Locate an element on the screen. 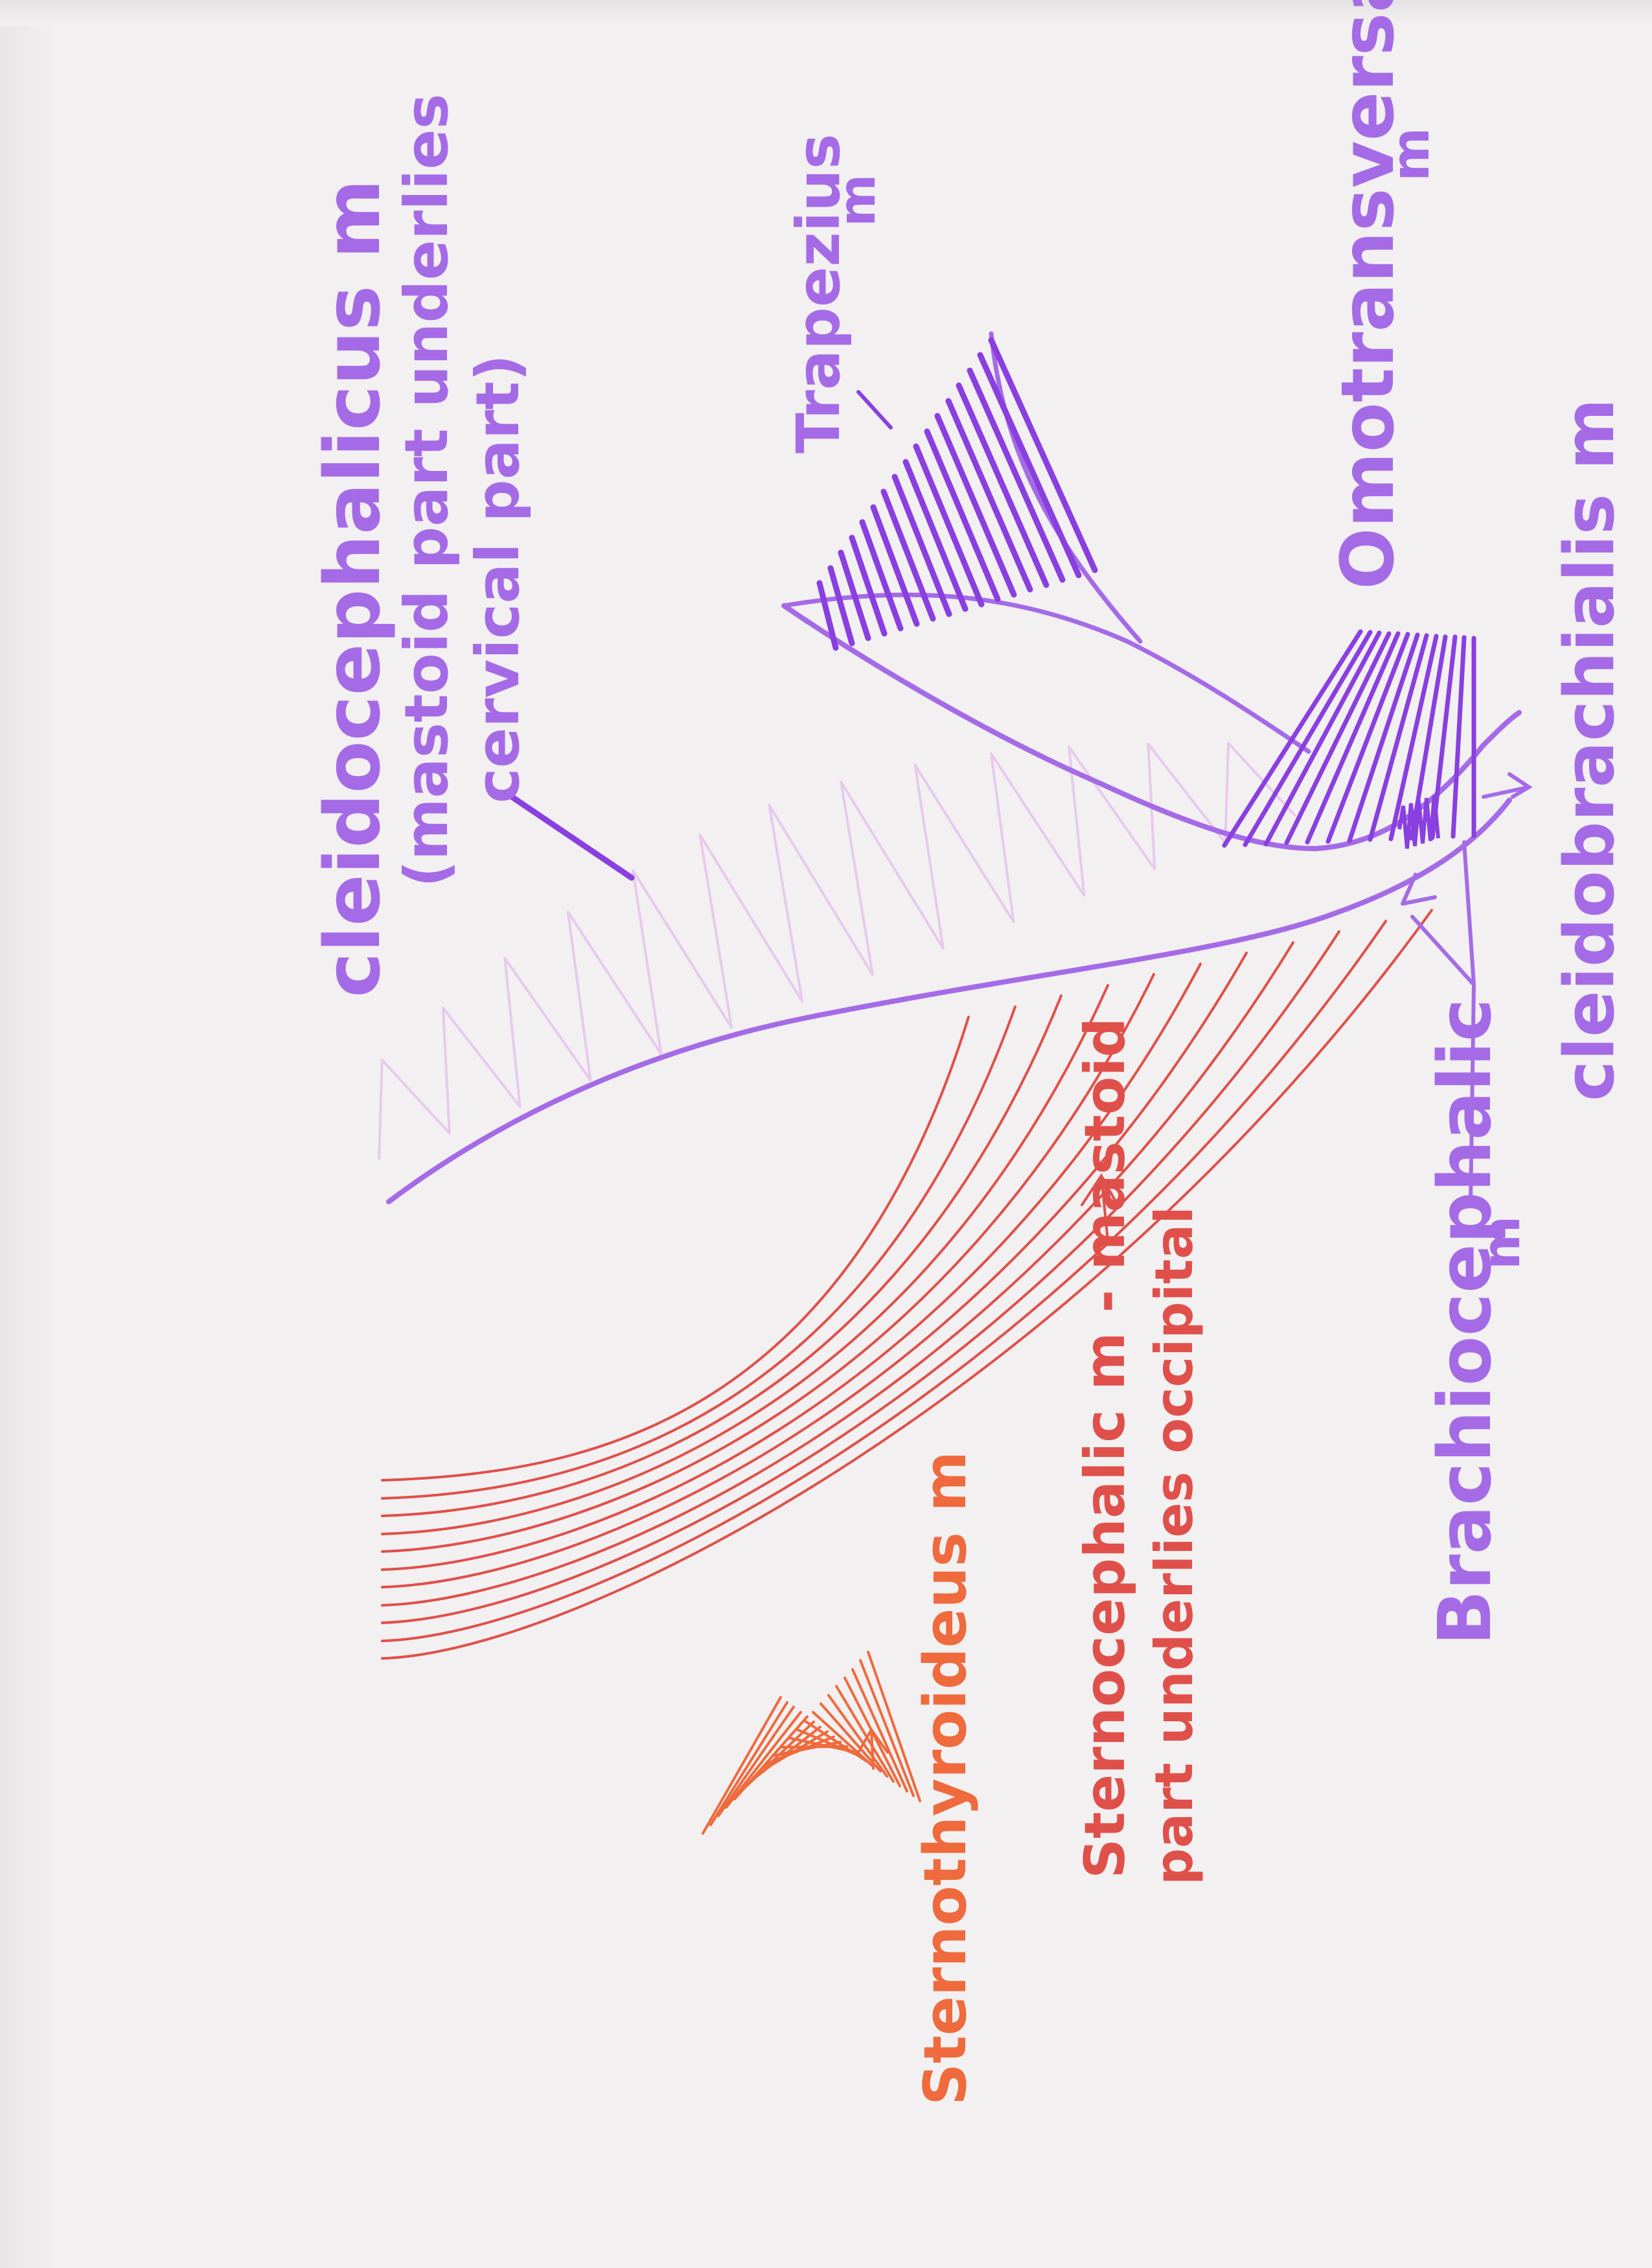 This screenshot has height=2268, width=1652. cleidocephalicus-label-line2: (mastoid part underlies is located at coordinates (426, 490).